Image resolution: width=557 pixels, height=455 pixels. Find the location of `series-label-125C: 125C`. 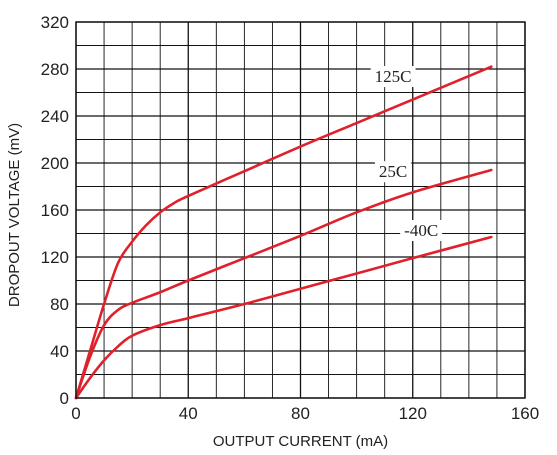

series-label-125C: 125C is located at coordinates (393, 76).